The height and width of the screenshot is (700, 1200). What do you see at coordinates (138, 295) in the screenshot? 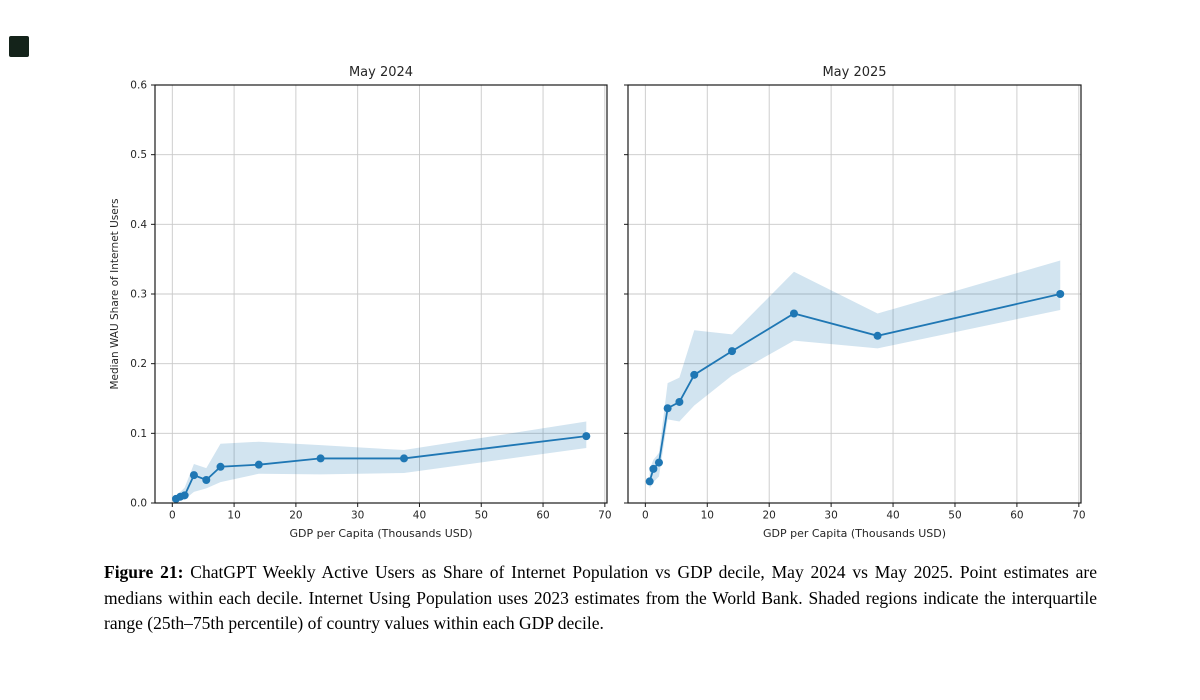
I see `y-tick-label: 0.3` at bounding box center [138, 295].